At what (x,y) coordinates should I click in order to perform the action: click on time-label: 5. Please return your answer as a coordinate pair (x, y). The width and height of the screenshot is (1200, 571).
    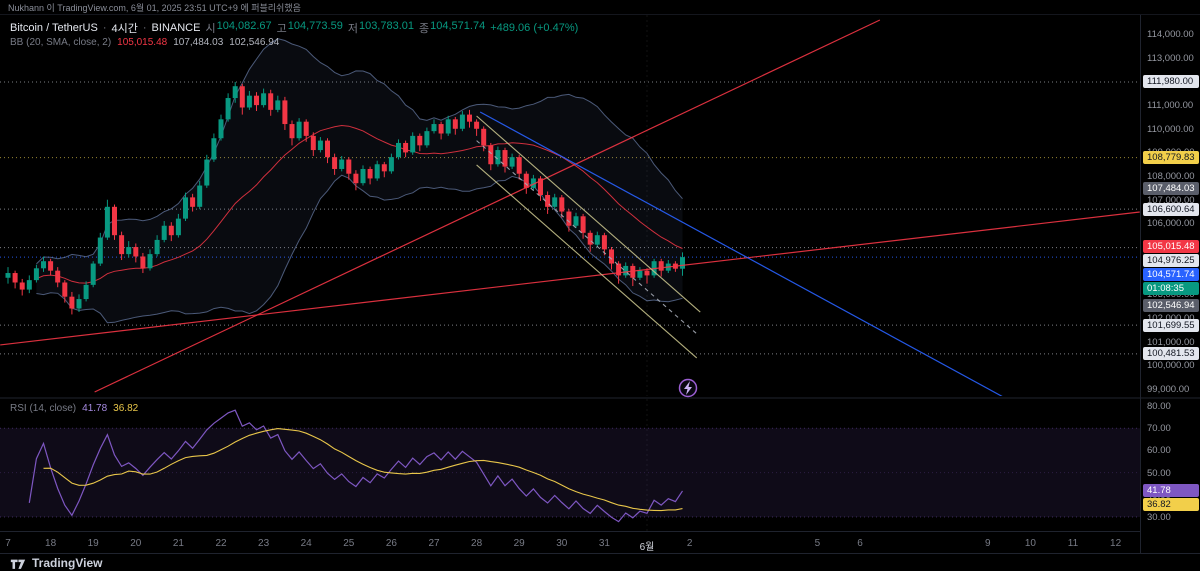
    Looking at the image, I should click on (817, 543).